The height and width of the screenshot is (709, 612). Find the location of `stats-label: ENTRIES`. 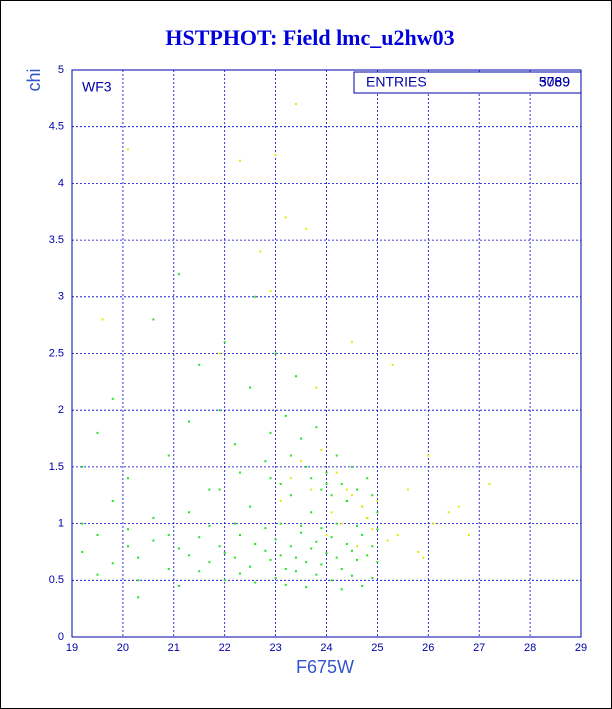

stats-label: ENTRIES is located at coordinates (396, 82).